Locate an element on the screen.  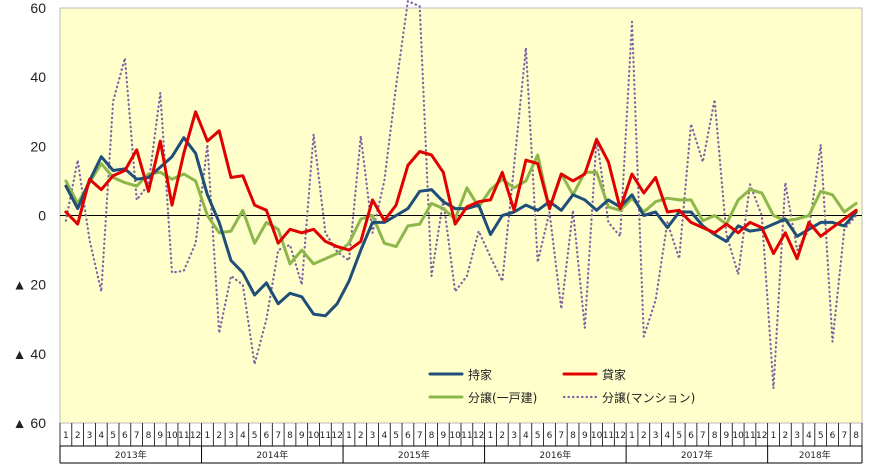
legend-label: 持家 is located at coordinates (480, 374).